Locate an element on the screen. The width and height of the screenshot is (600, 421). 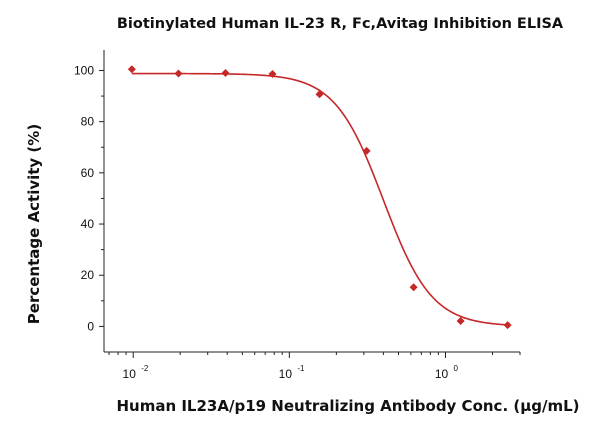
y-tick-label: 80 is located at coordinates (88, 122).